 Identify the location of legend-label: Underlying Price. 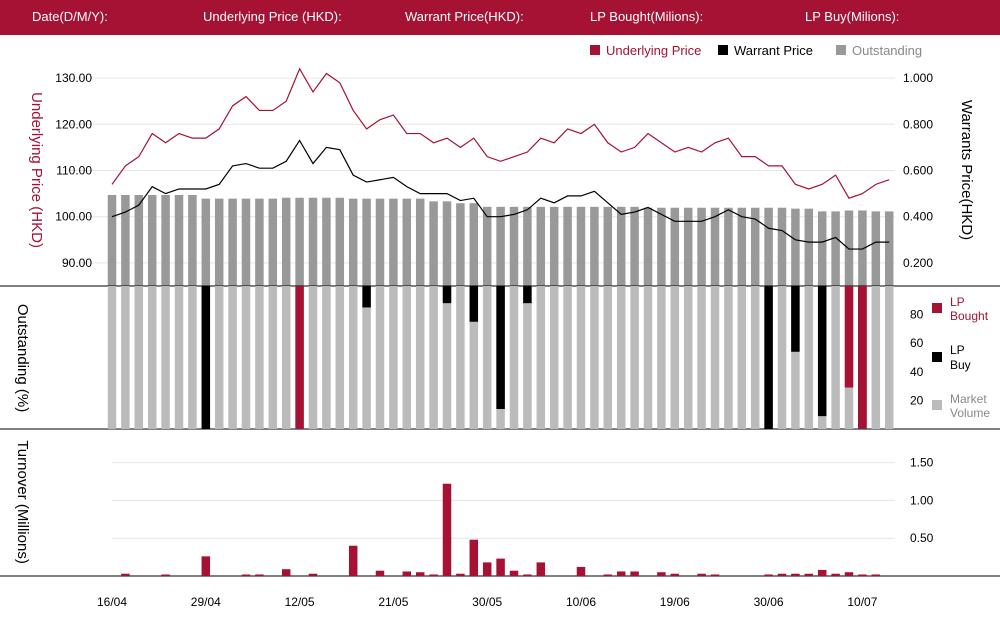
(653, 50).